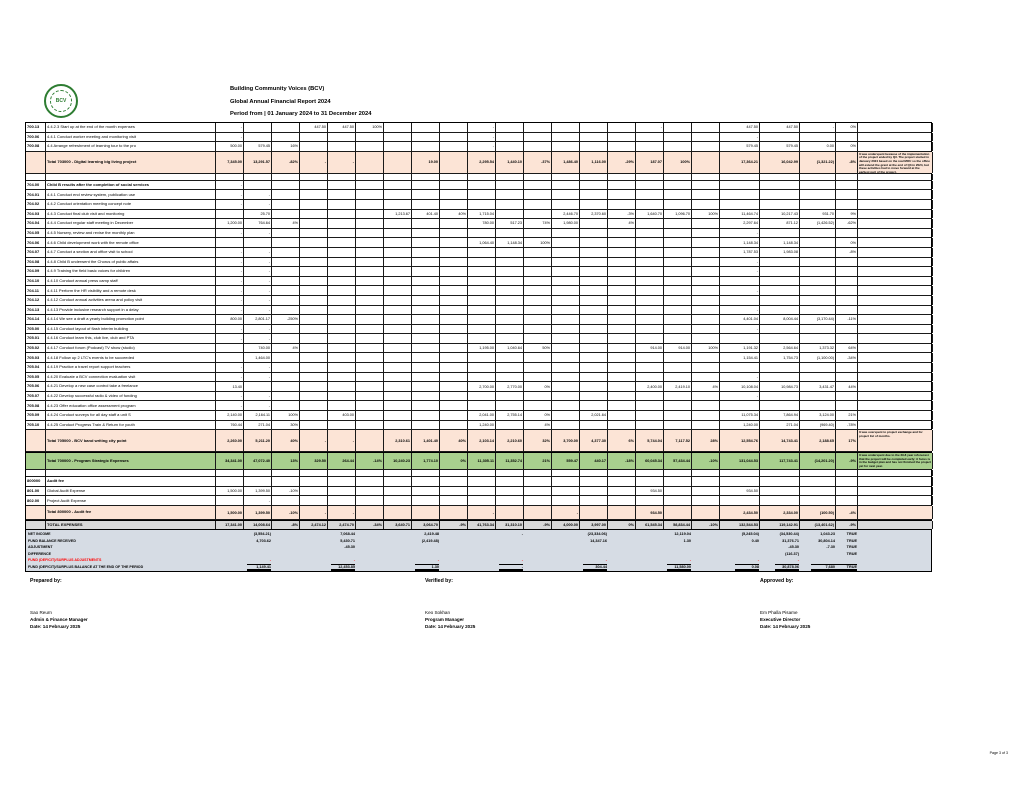 Image resolution: width=1024 pixels, height=791 pixels. What do you see at coordinates (438, 560) in the screenshot?
I see `summary-cell: -` at bounding box center [438, 560].